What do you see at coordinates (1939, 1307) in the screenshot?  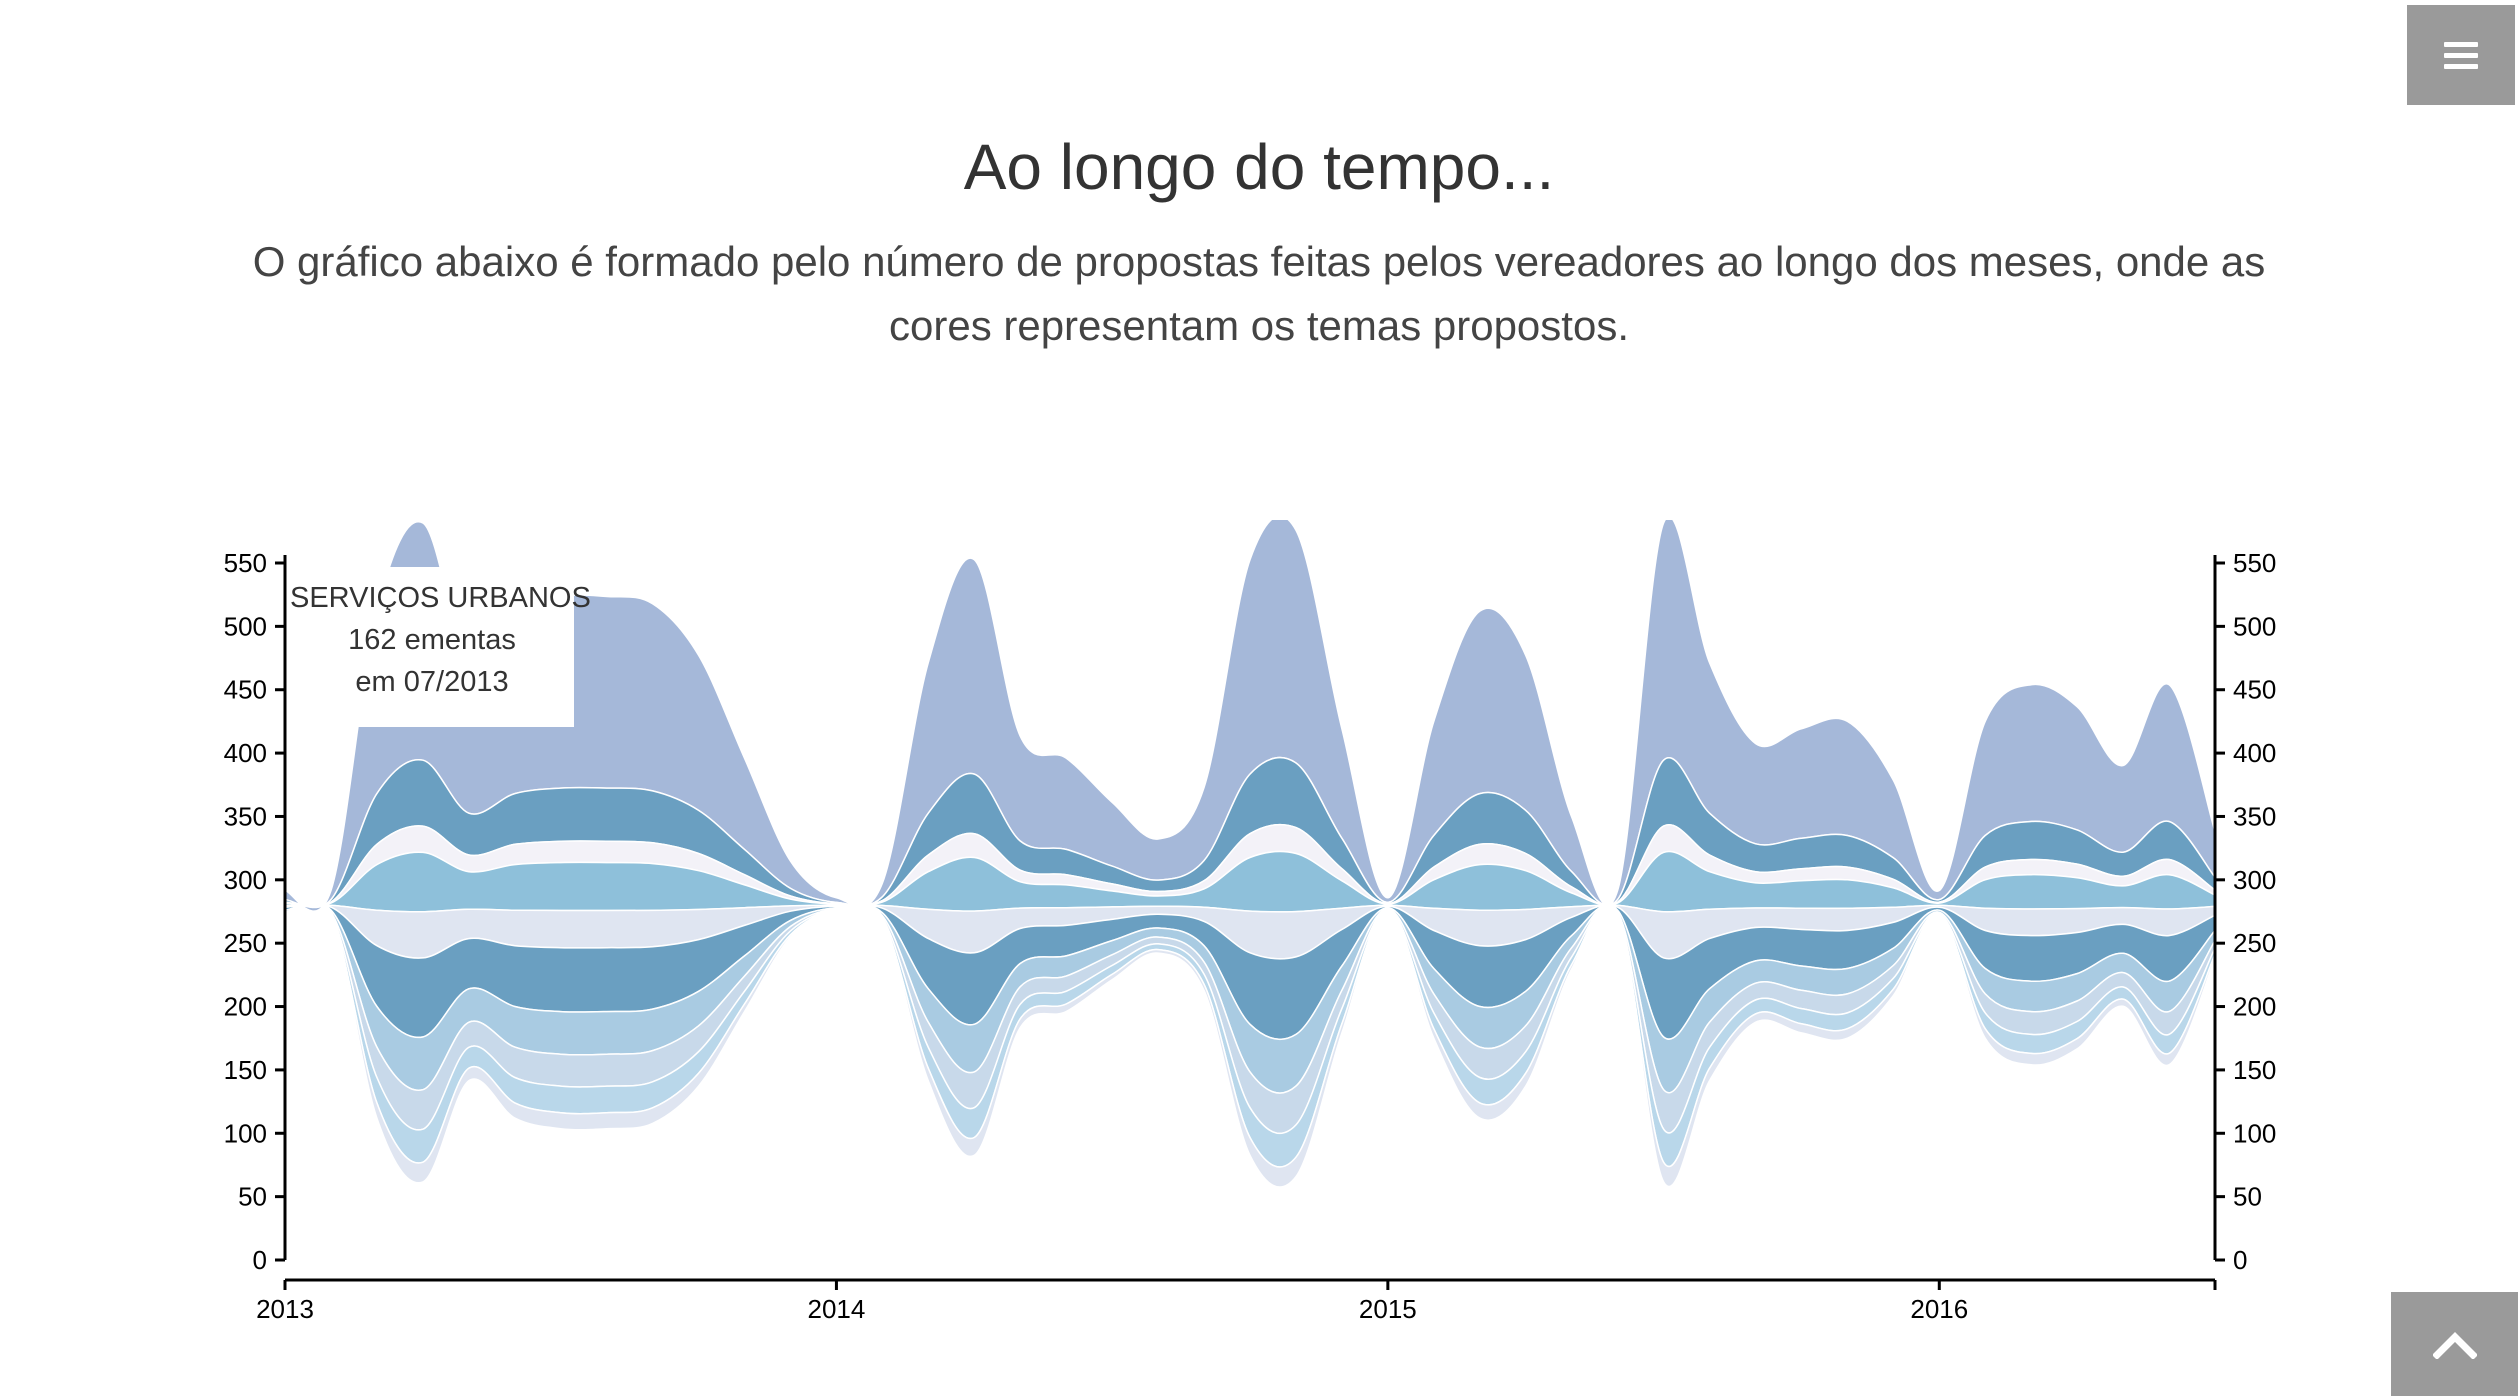 I see `x-tick-label: 2016` at bounding box center [1939, 1307].